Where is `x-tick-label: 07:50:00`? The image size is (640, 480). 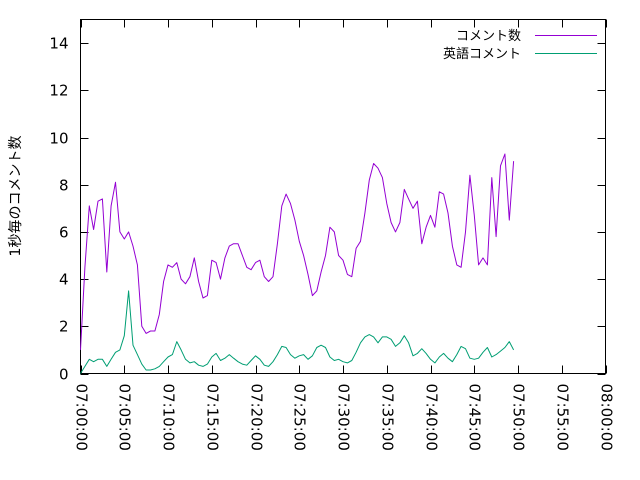 x-tick-label: 07:50:00 is located at coordinates (519, 417).